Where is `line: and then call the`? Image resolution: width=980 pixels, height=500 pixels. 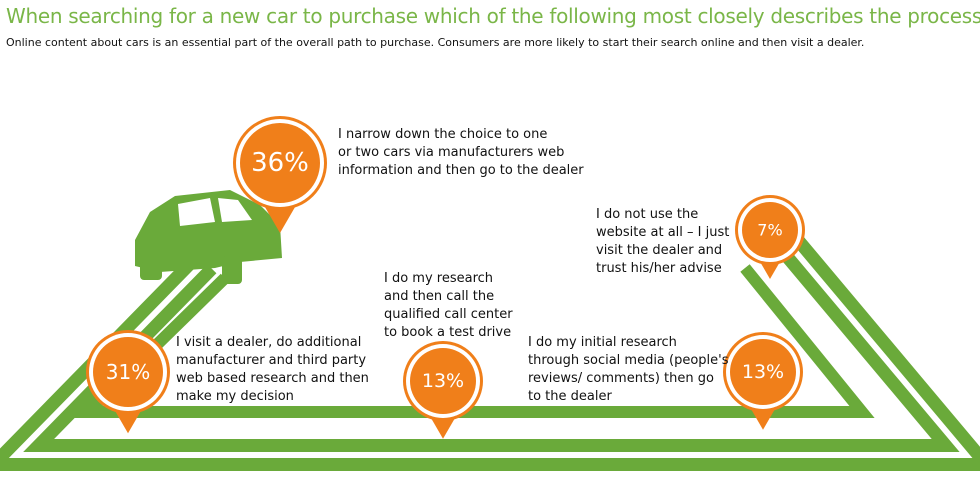
line: and then call the is located at coordinates (439, 296).